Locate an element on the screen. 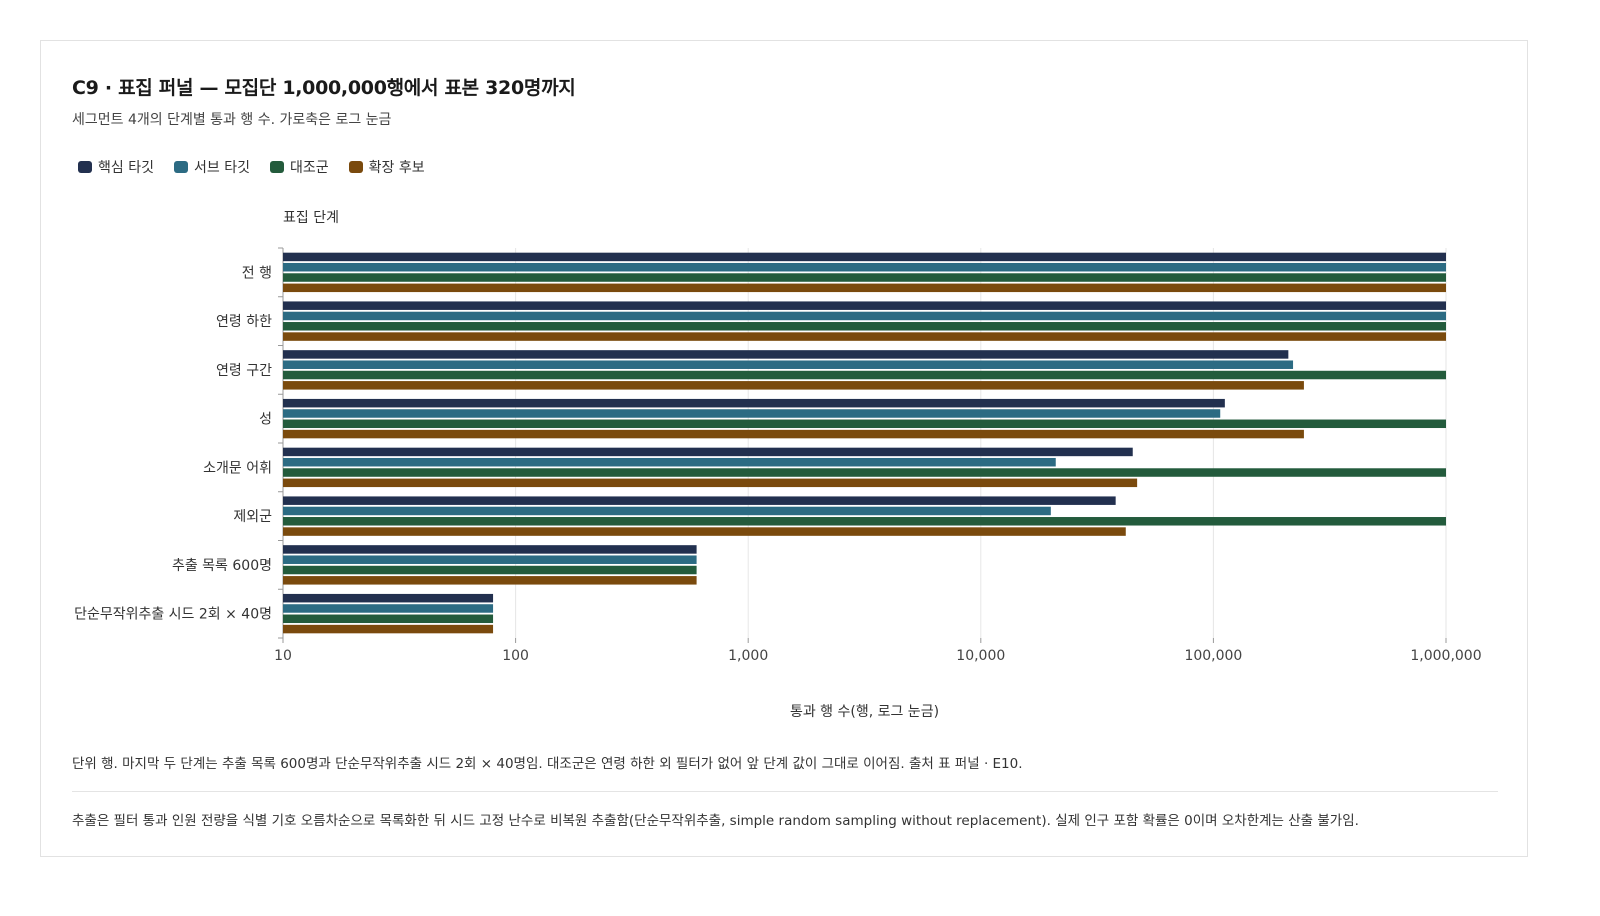  x-tick-label: 1,000 is located at coordinates (748, 656).